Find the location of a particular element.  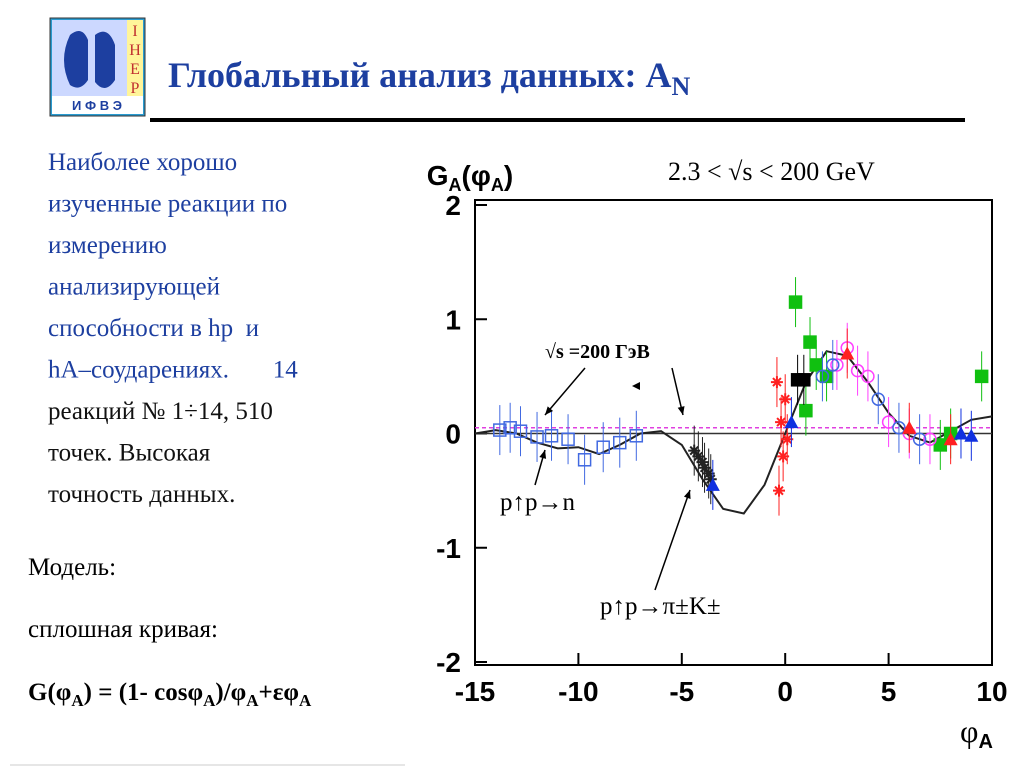

body-line: способности в hp и is located at coordinates (153, 328).